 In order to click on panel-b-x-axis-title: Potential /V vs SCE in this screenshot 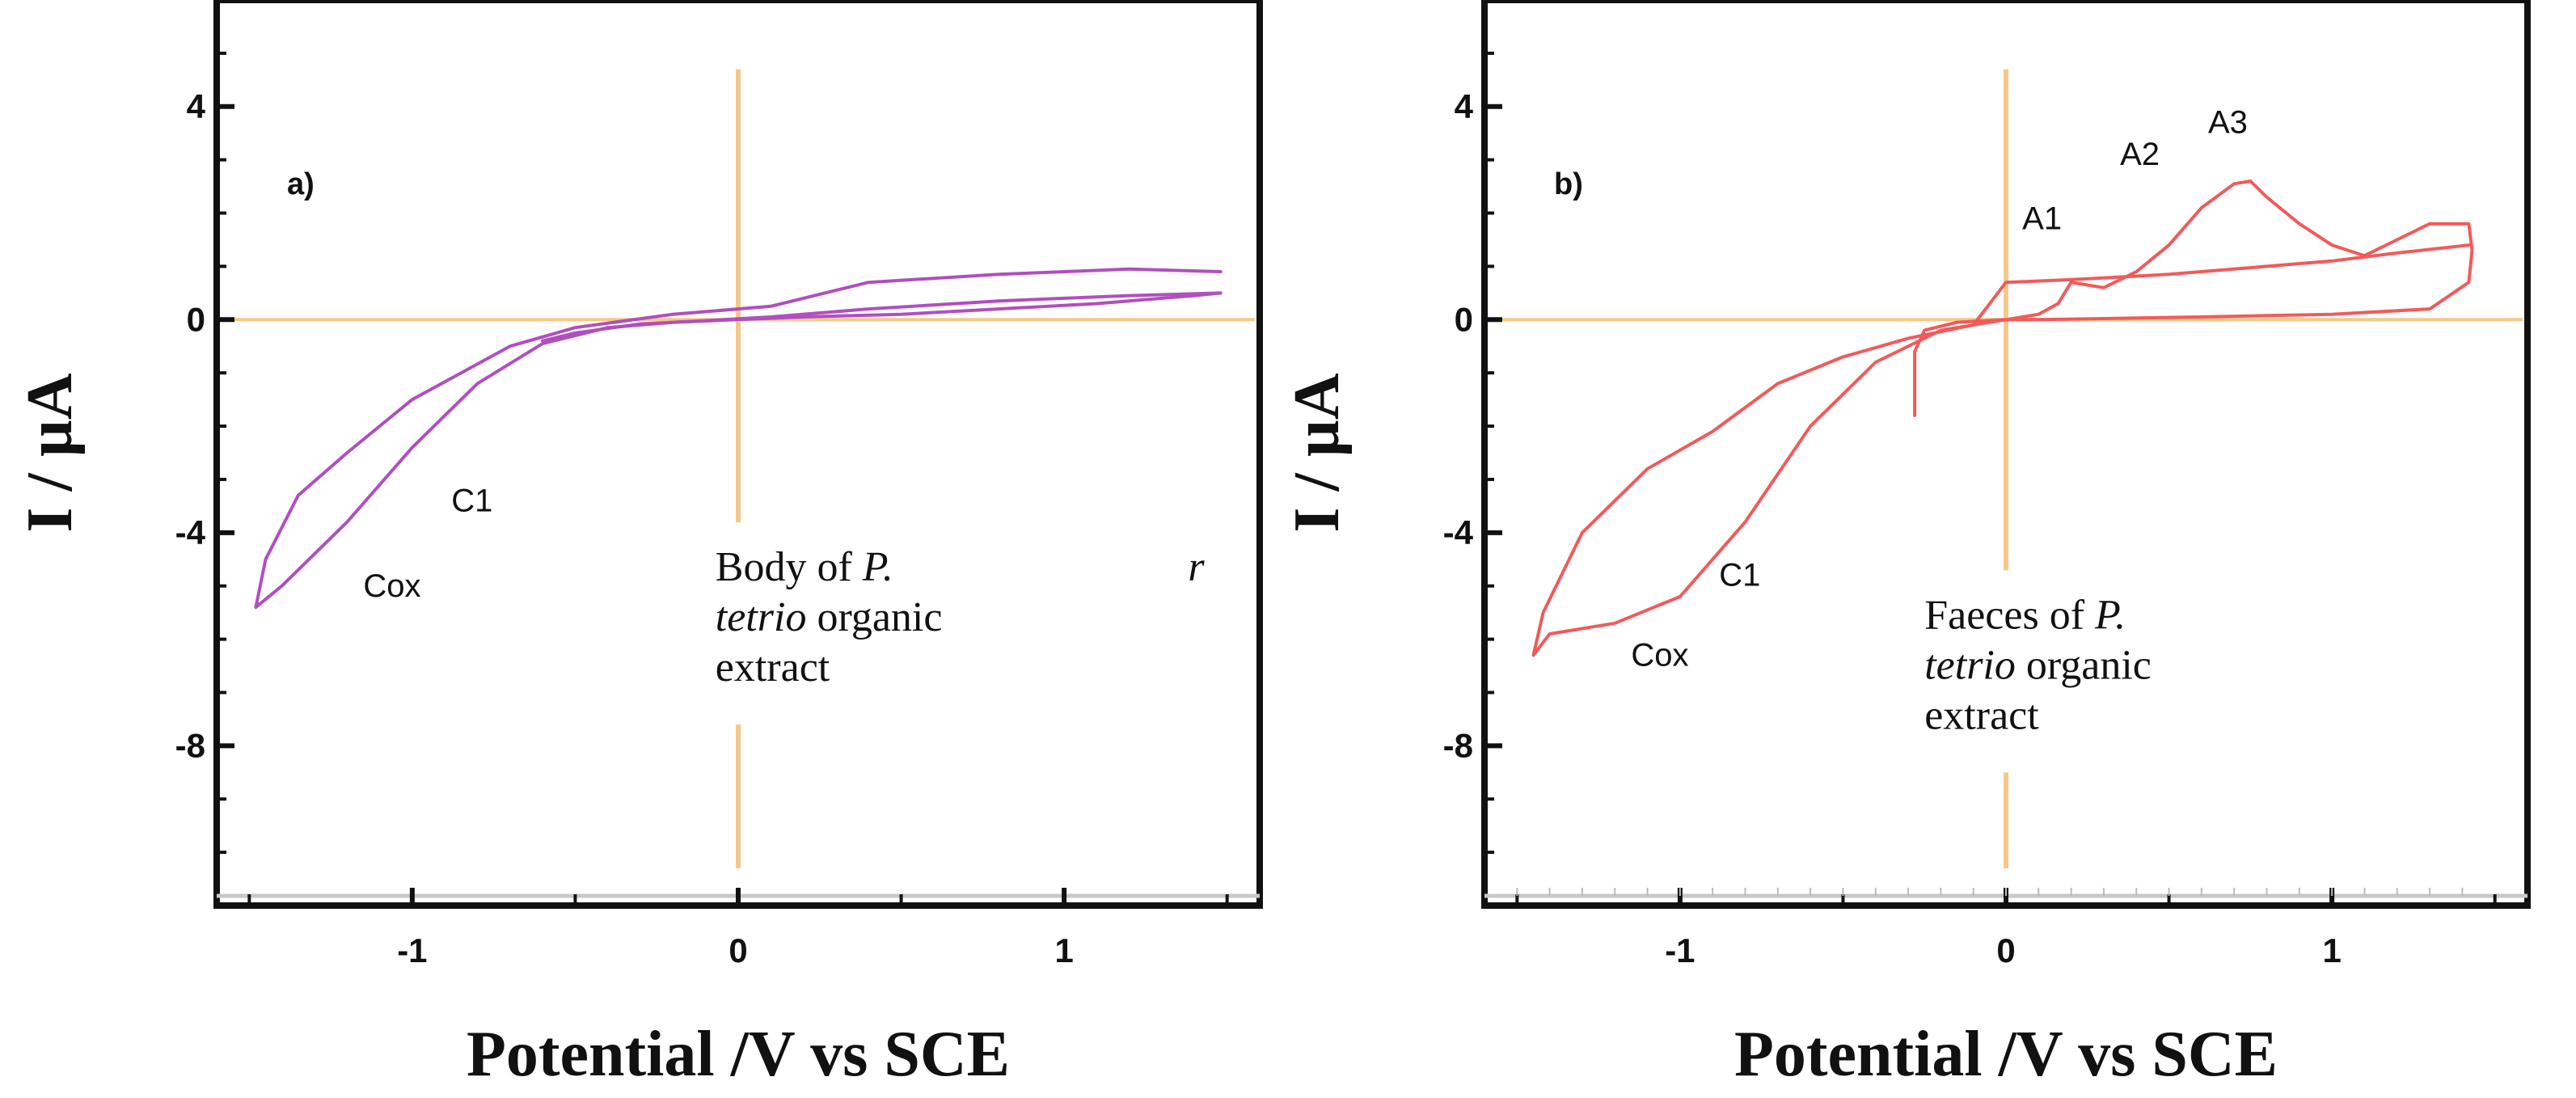, I will do `click(2006, 1054)`.